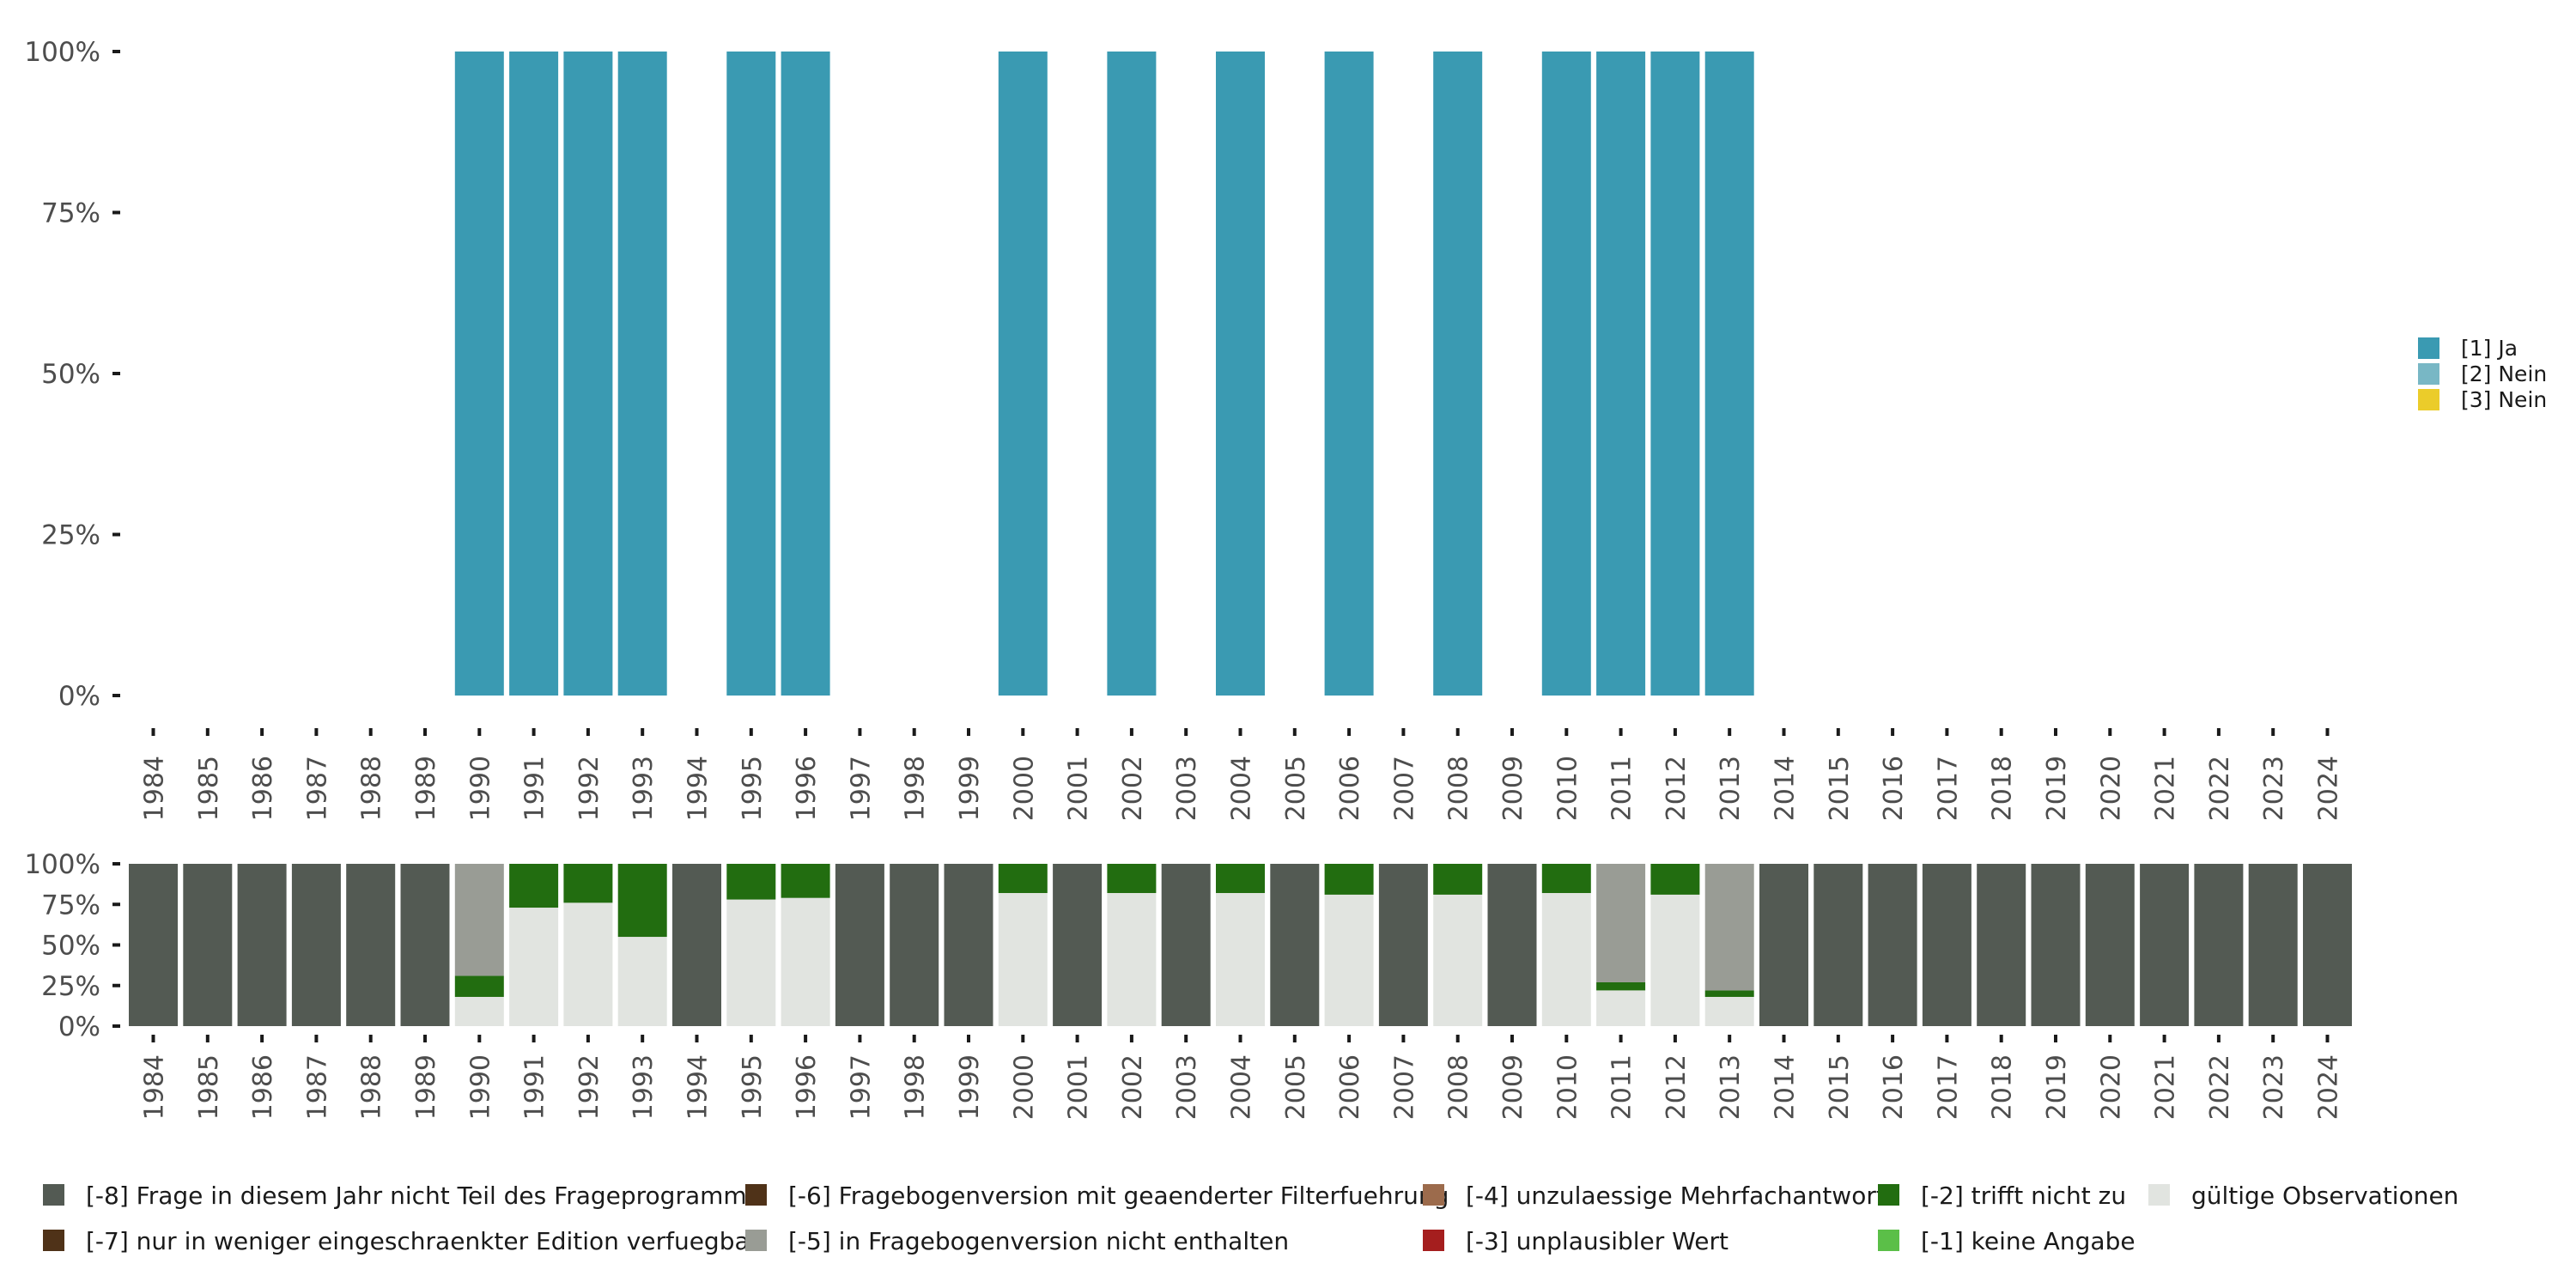 The width and height of the screenshot is (2576, 1288). Describe the element at coordinates (1187, 788) in the screenshot. I see `x-tick-label: 2003` at that location.